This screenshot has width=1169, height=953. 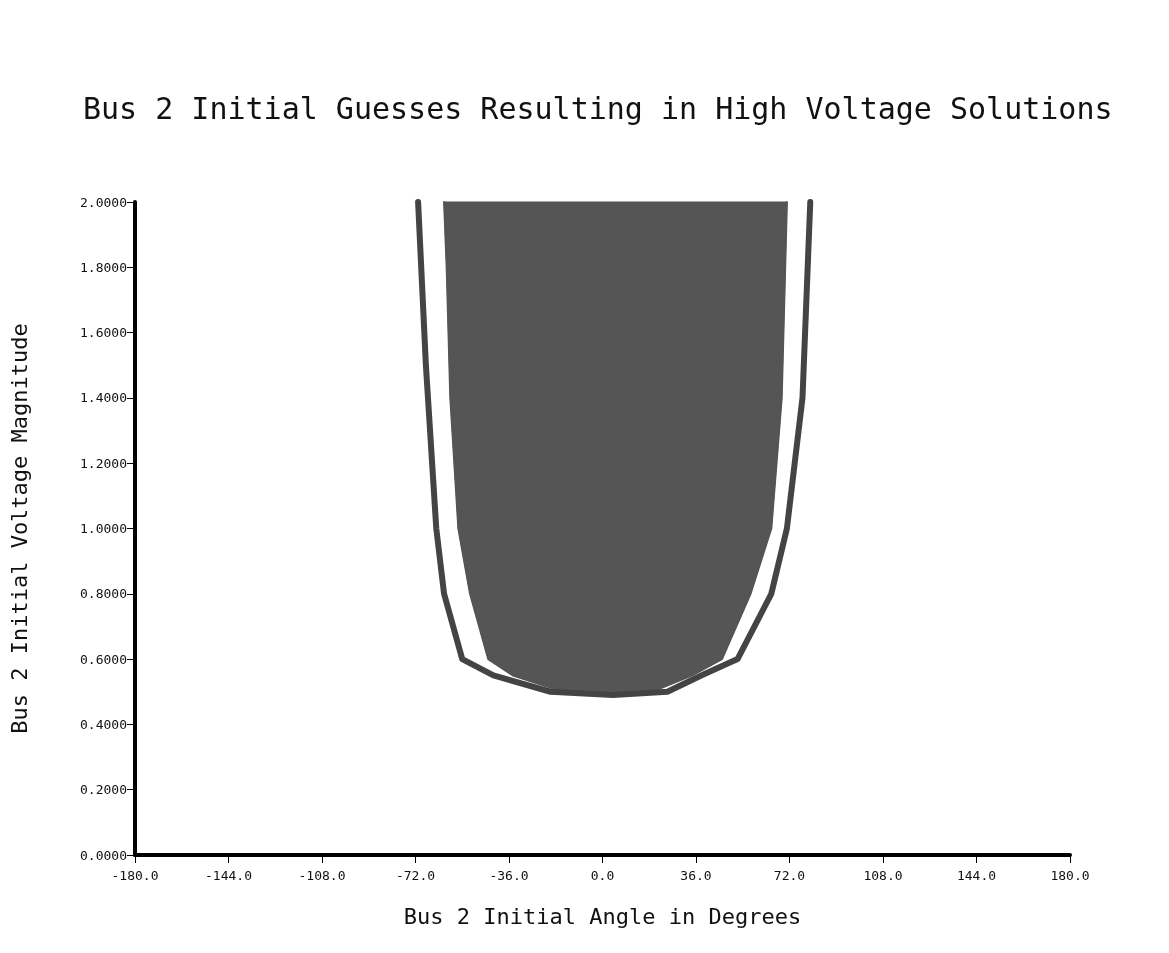 I want to click on y-axis-title: Bus 2 Initial Voltage Magnitude, so click(x=19, y=528).